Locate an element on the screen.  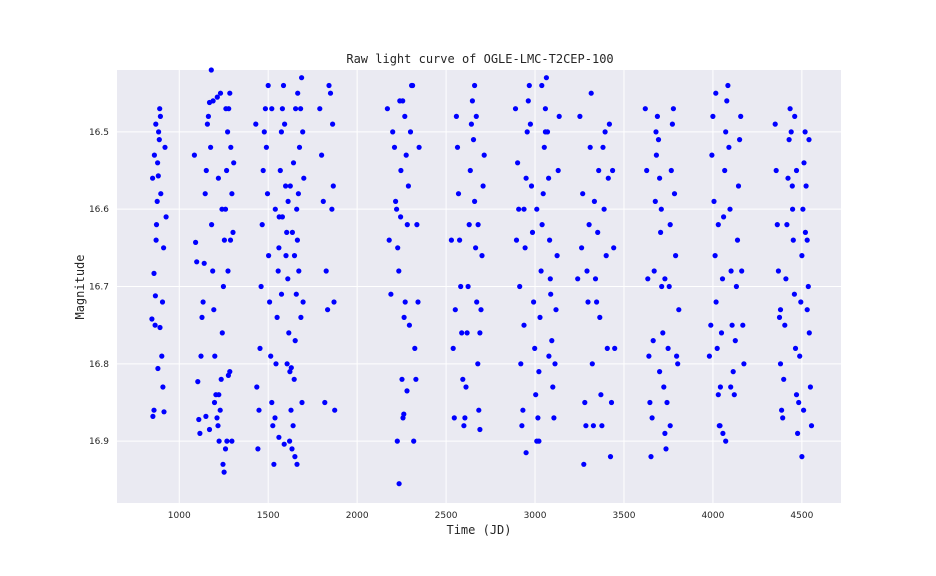
y-tick-label: 16.6 is located at coordinates (99, 210).